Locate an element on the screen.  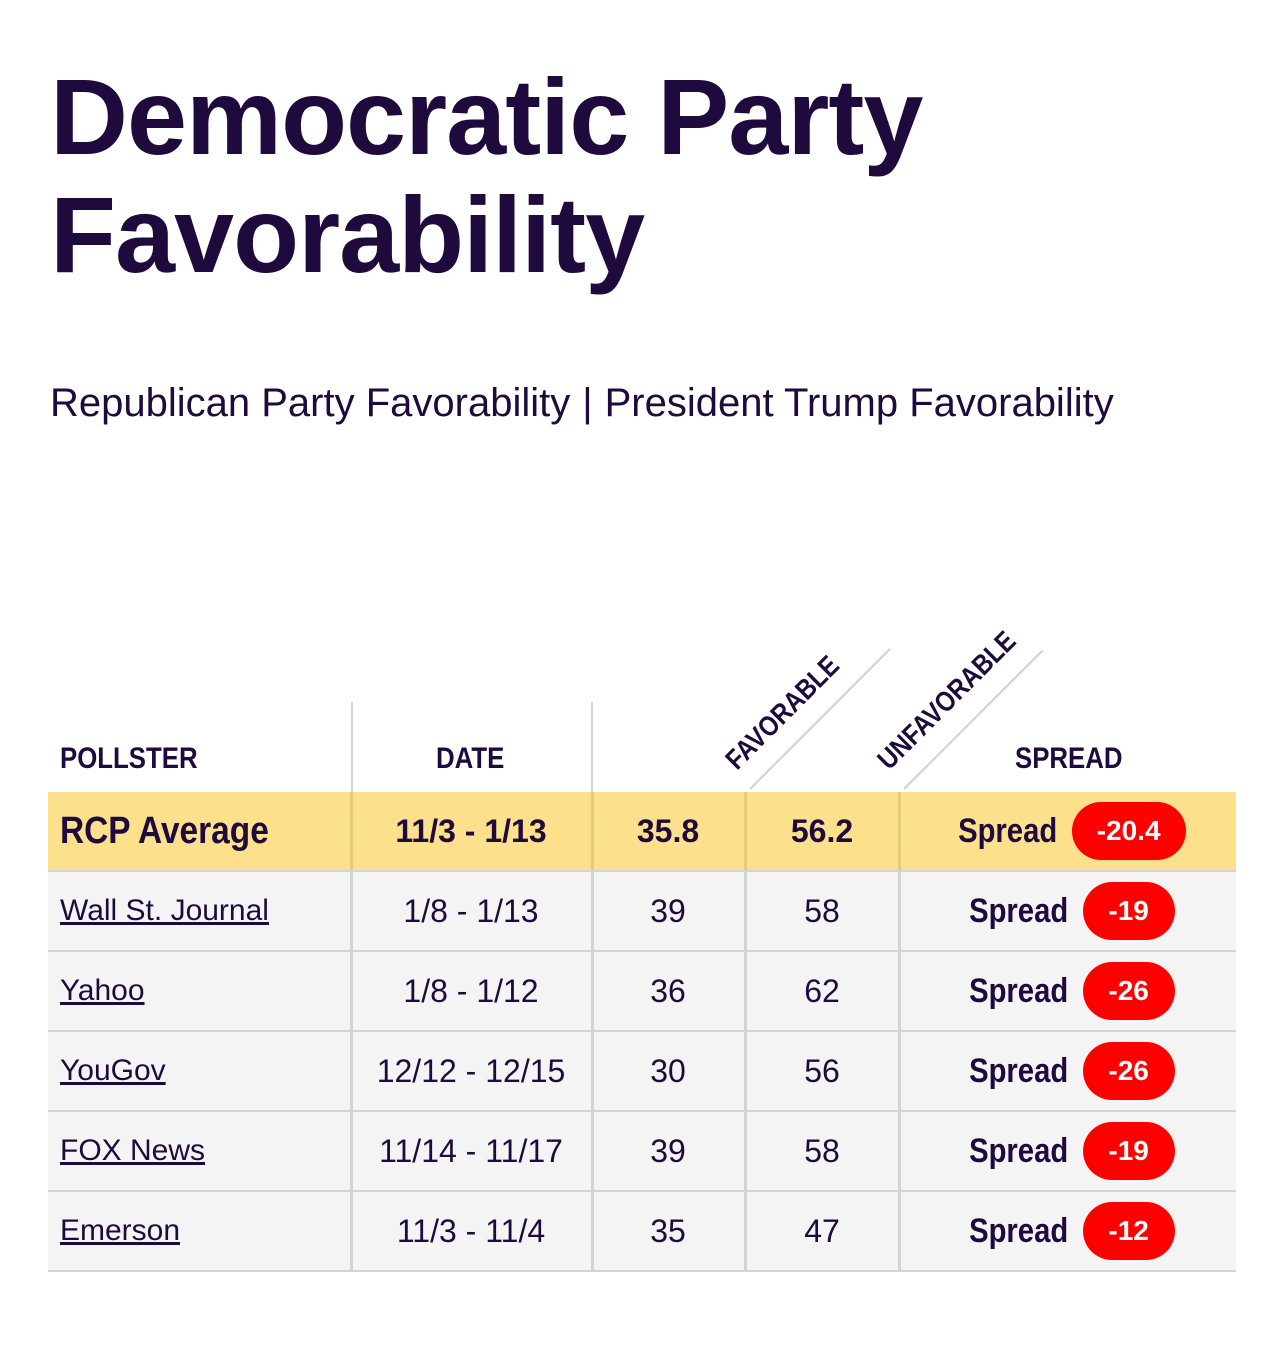
table-row: YouGov 12/12 - 12/15 30 56 Spread -26 is located at coordinates (642, 1072).